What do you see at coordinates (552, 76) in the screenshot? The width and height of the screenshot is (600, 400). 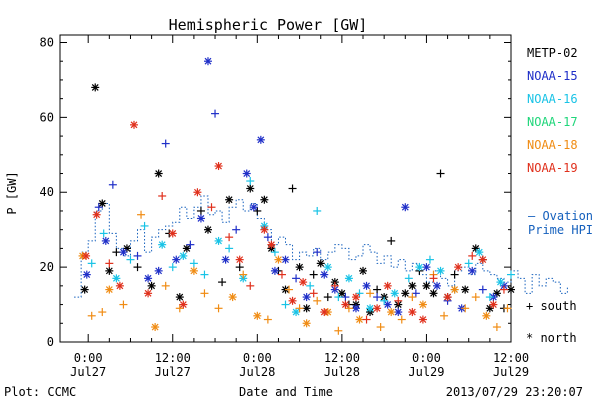 I see `legend-noaa-15: NOAA-15` at bounding box center [552, 76].